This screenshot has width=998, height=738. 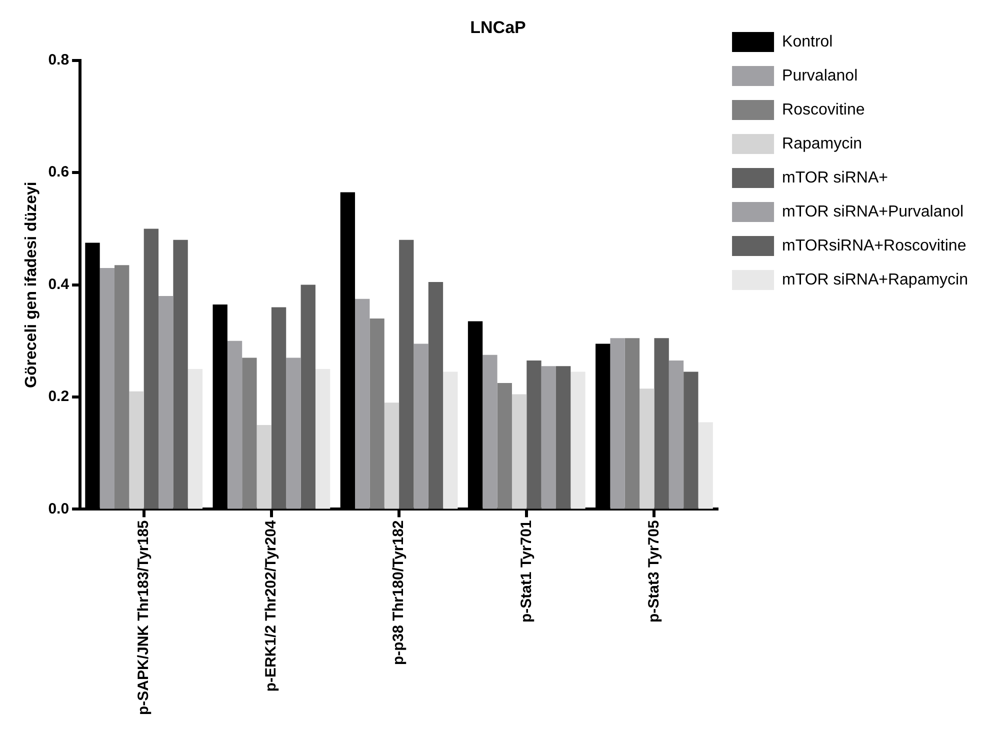 What do you see at coordinates (399, 593) in the screenshot?
I see `x-tick-label: p-p38 Thr180/Tyr182` at bounding box center [399, 593].